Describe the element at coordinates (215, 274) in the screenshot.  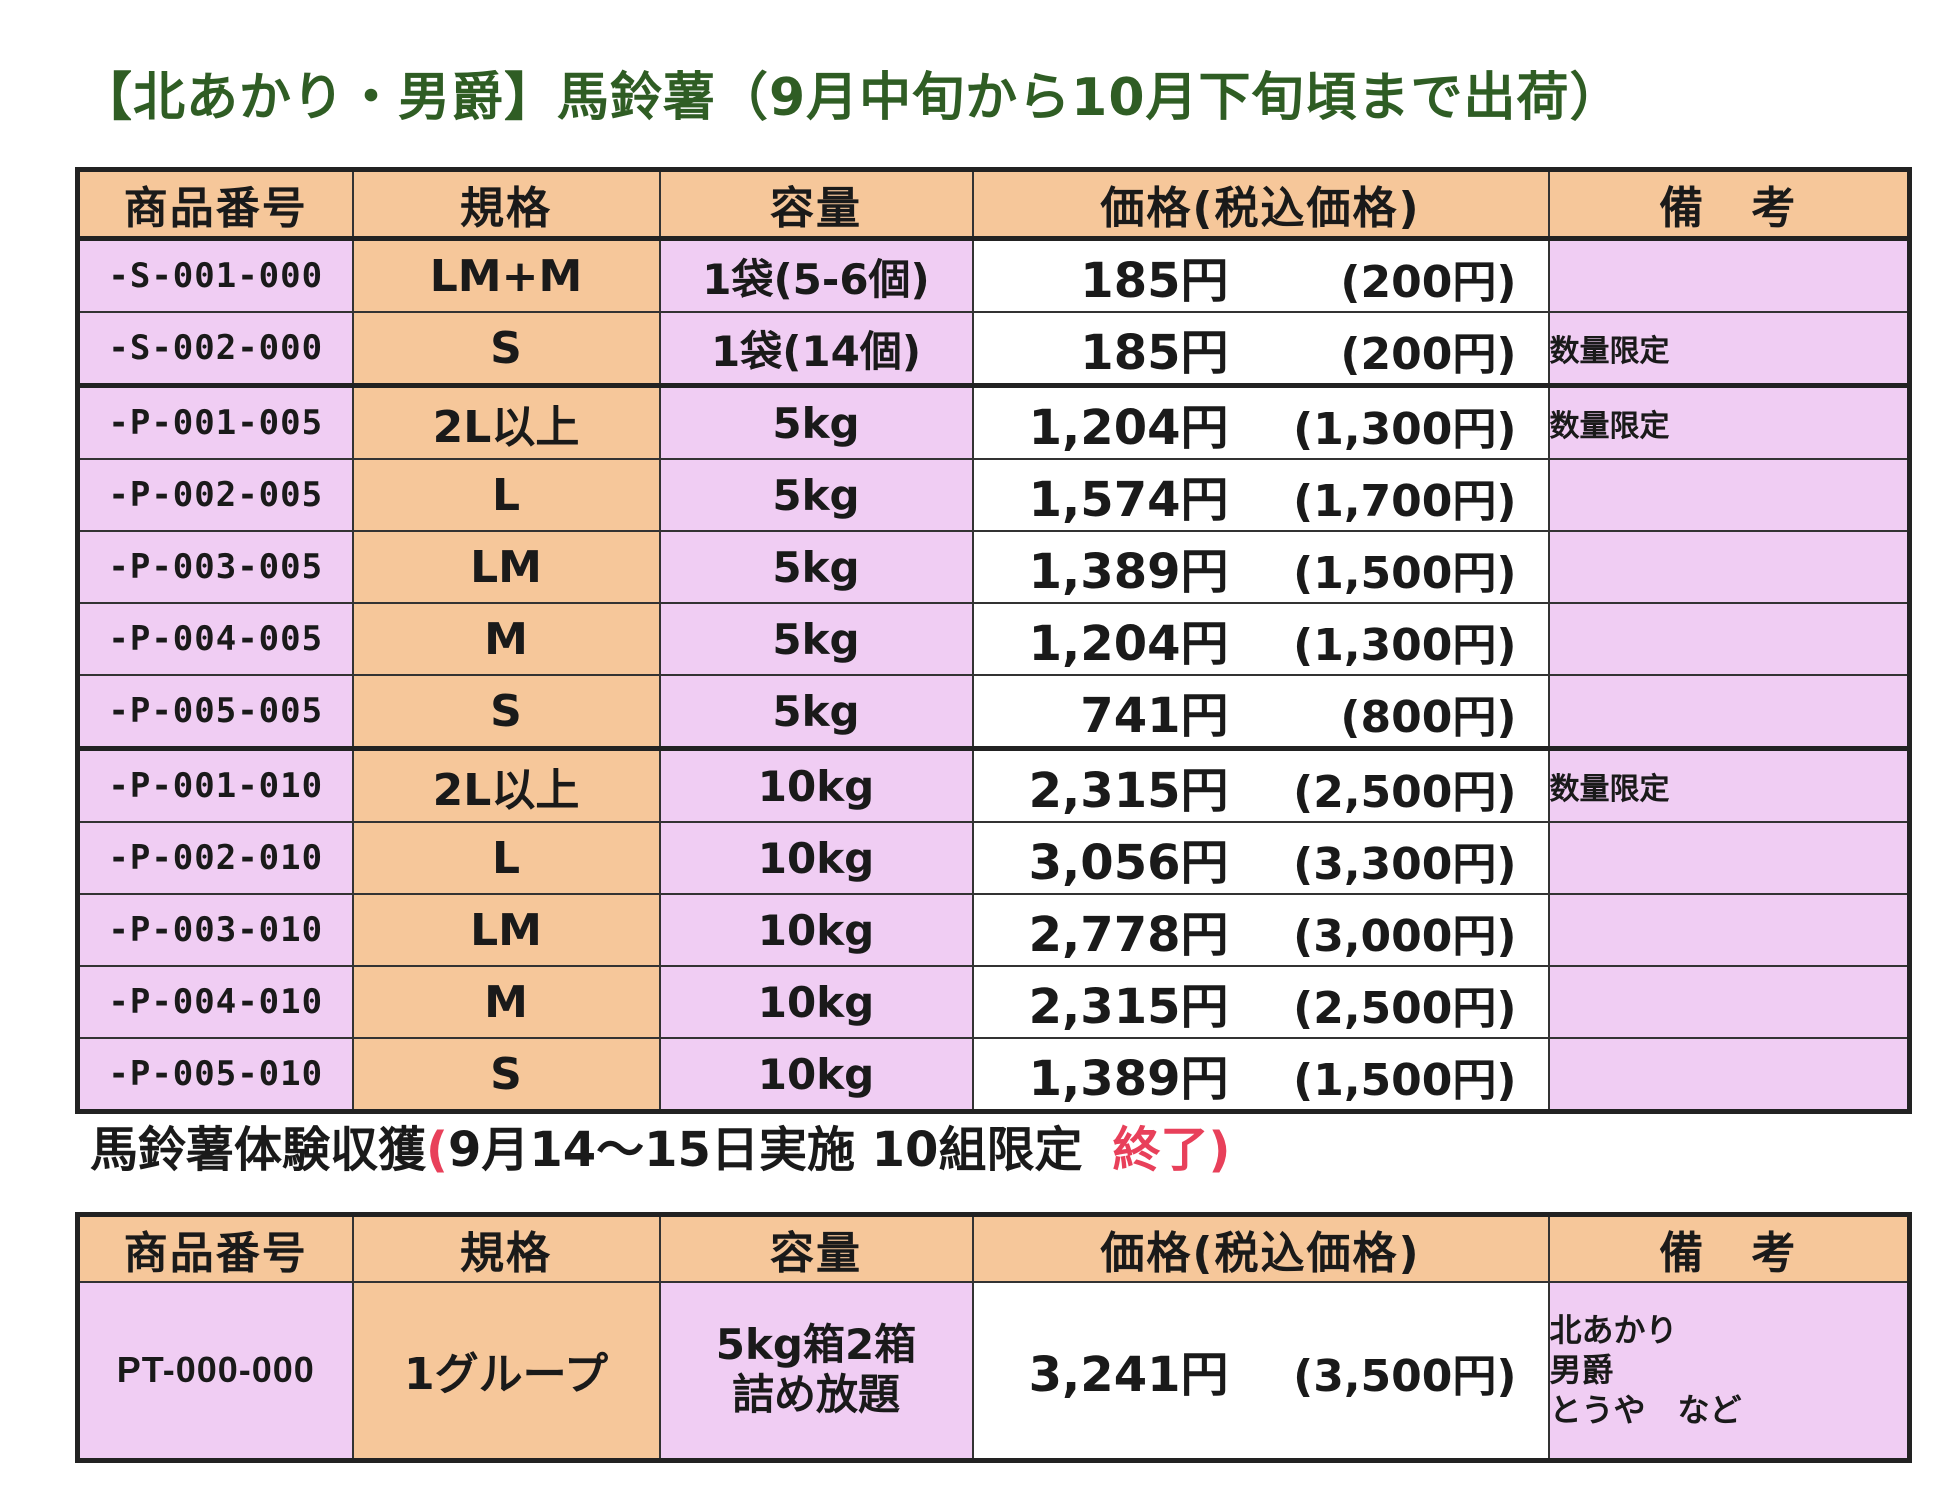
I see `product-code: -S-001-000` at that location.